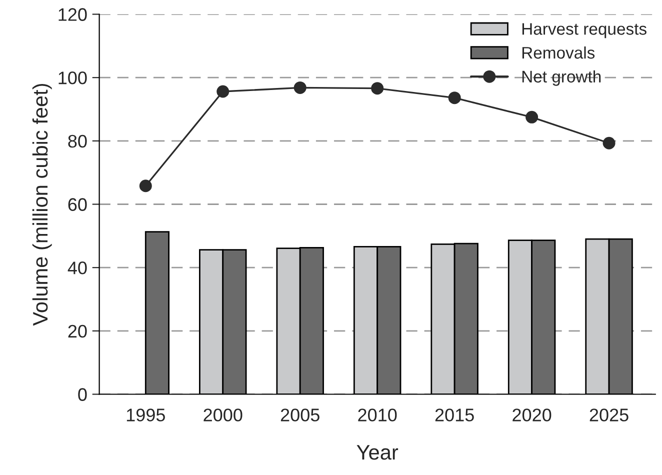  Describe the element at coordinates (558, 52) in the screenshot. I see `legend-label: Removals` at that location.